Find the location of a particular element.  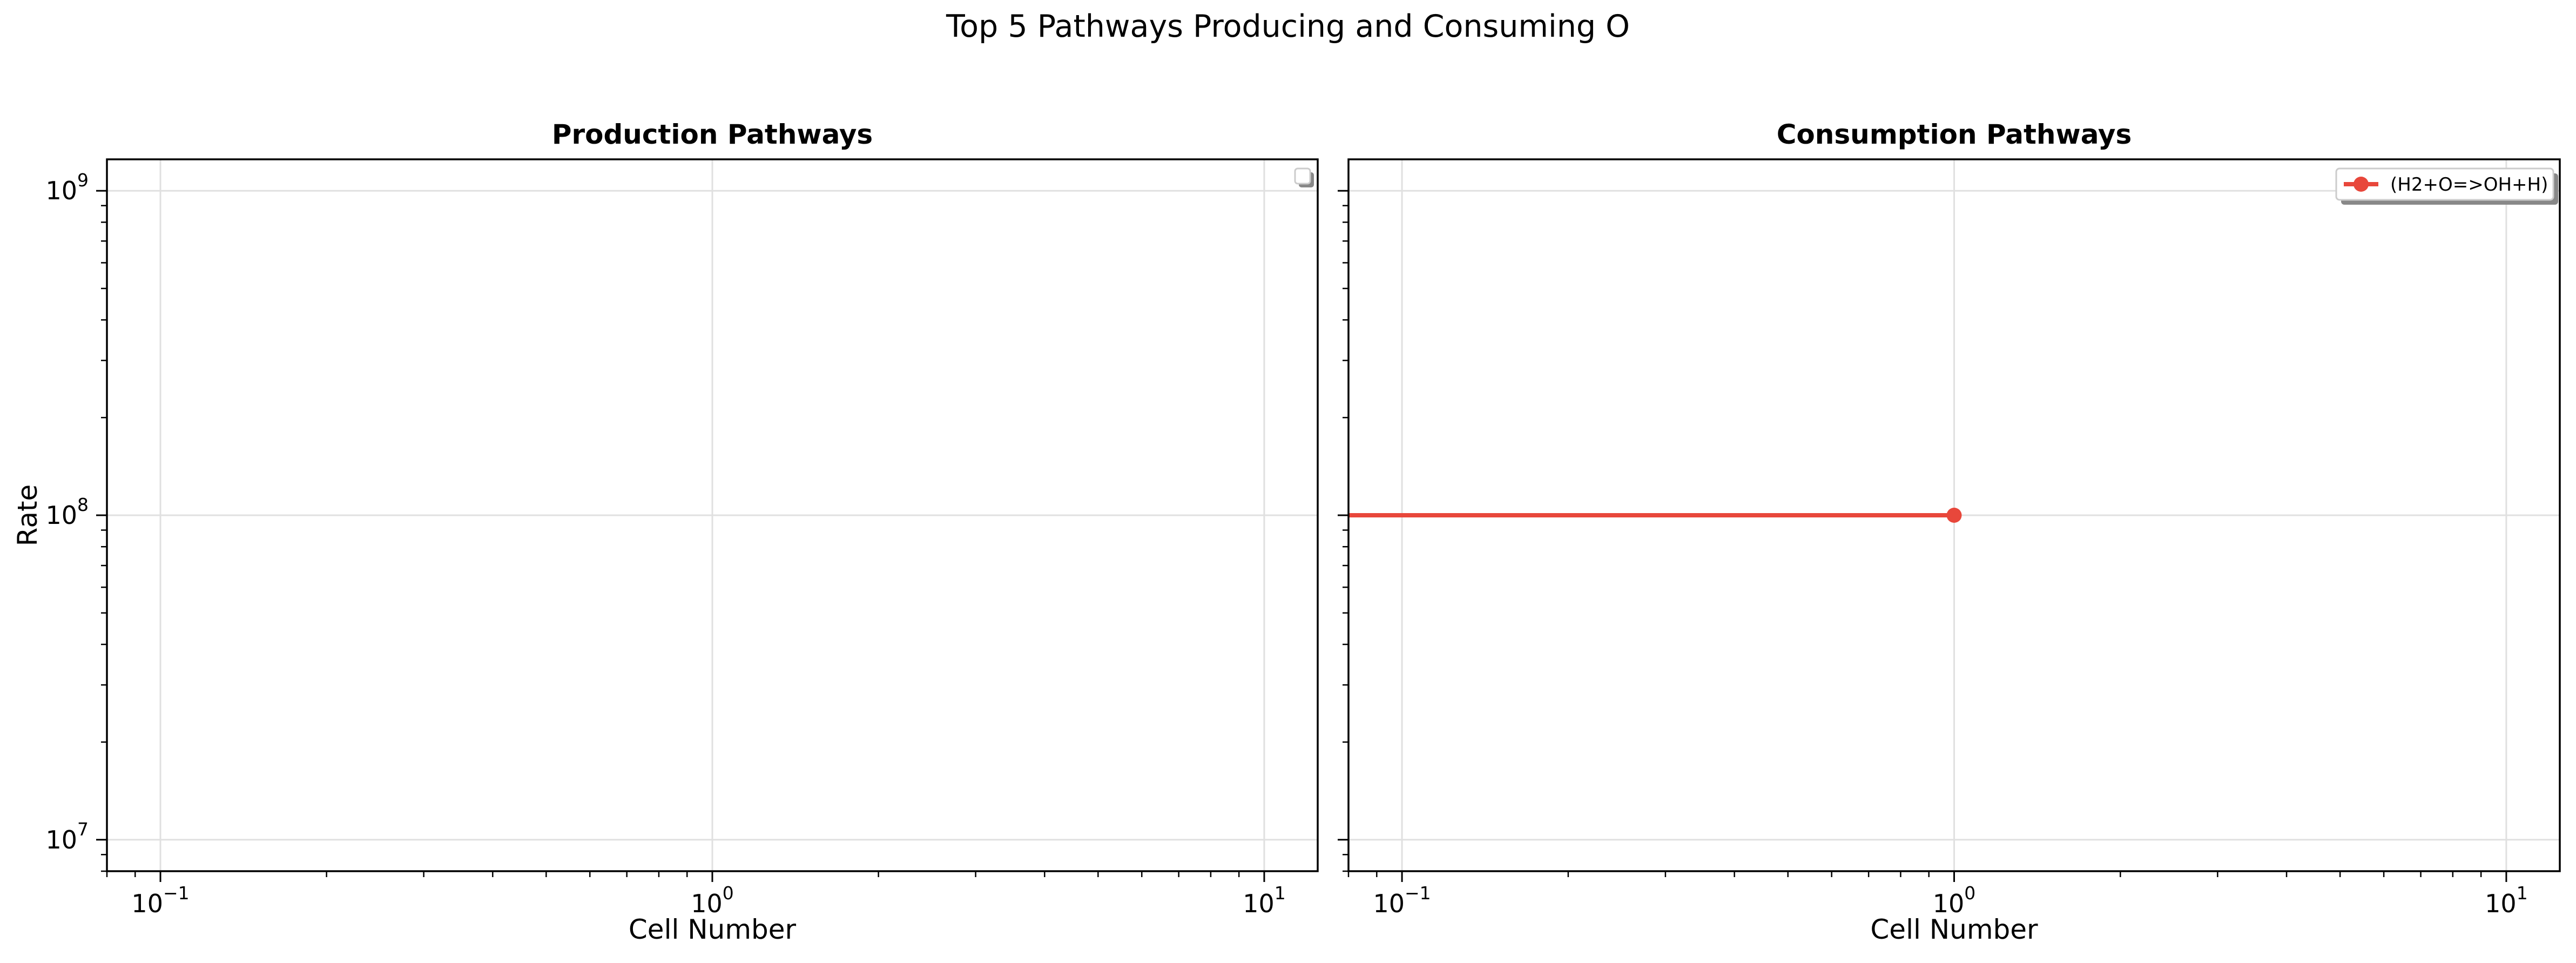

y-tick-label-exponent: 8 is located at coordinates (83, 504).